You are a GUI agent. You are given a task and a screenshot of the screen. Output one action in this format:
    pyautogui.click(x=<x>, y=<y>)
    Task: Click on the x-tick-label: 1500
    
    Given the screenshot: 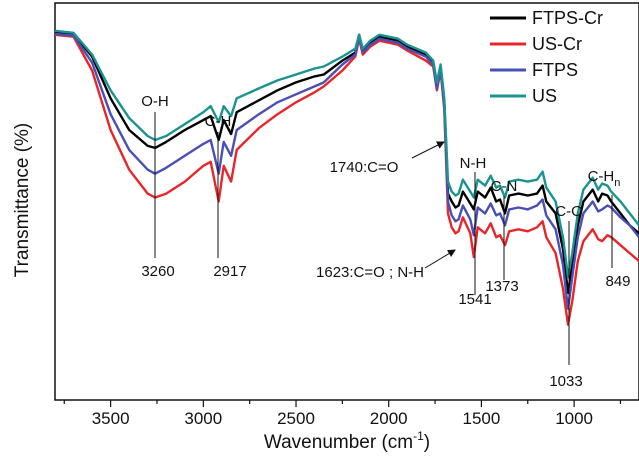 What is the action you would take?
    pyautogui.click(x=481, y=418)
    